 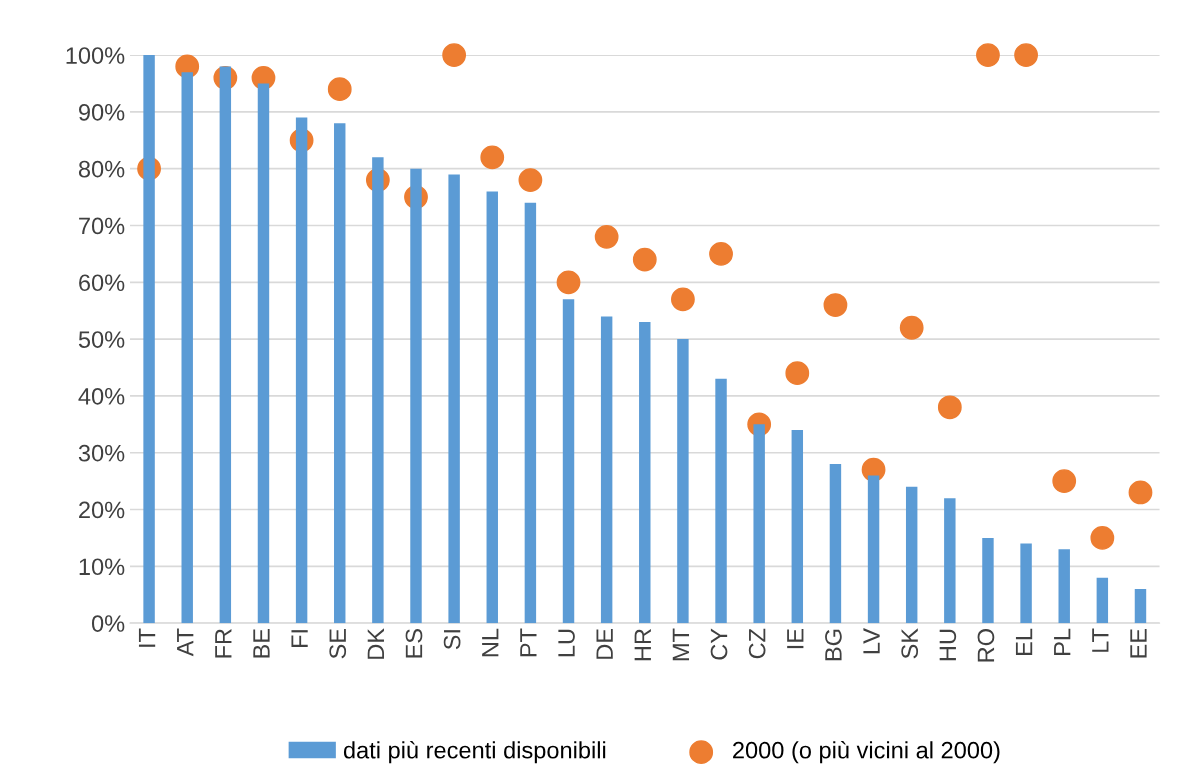 I want to click on x-tick-label: IE, so click(x=795, y=639).